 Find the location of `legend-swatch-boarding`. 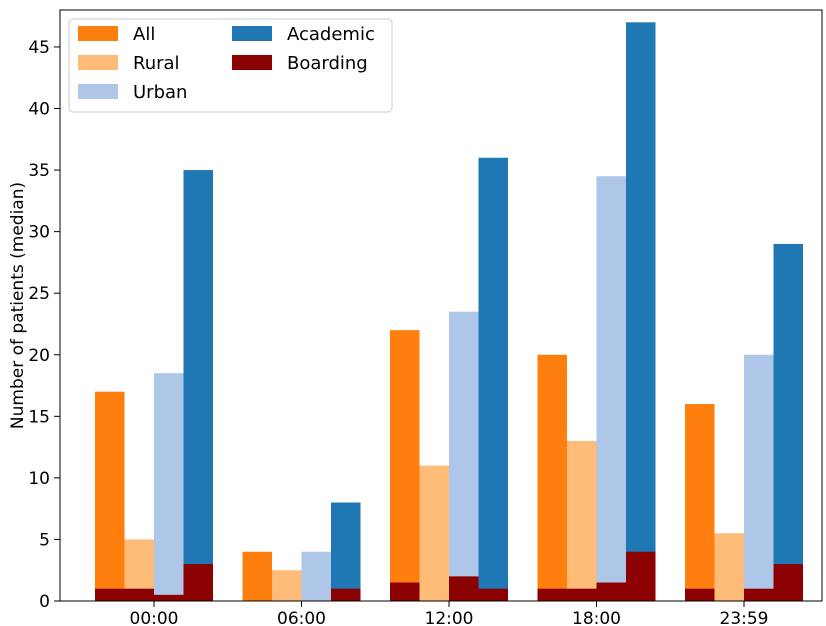

legend-swatch-boarding is located at coordinates (252, 62).